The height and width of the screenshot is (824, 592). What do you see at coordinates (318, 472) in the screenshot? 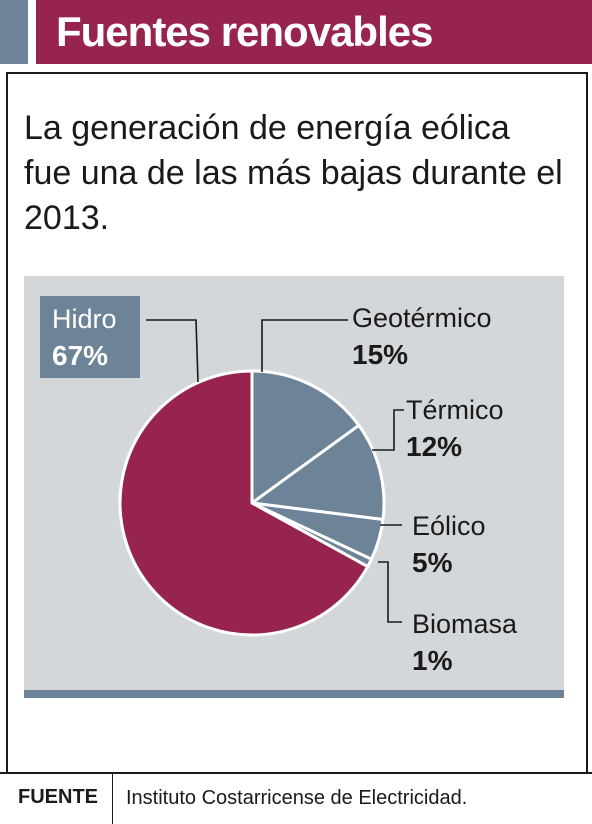
I see `pie-slice-termico` at bounding box center [318, 472].